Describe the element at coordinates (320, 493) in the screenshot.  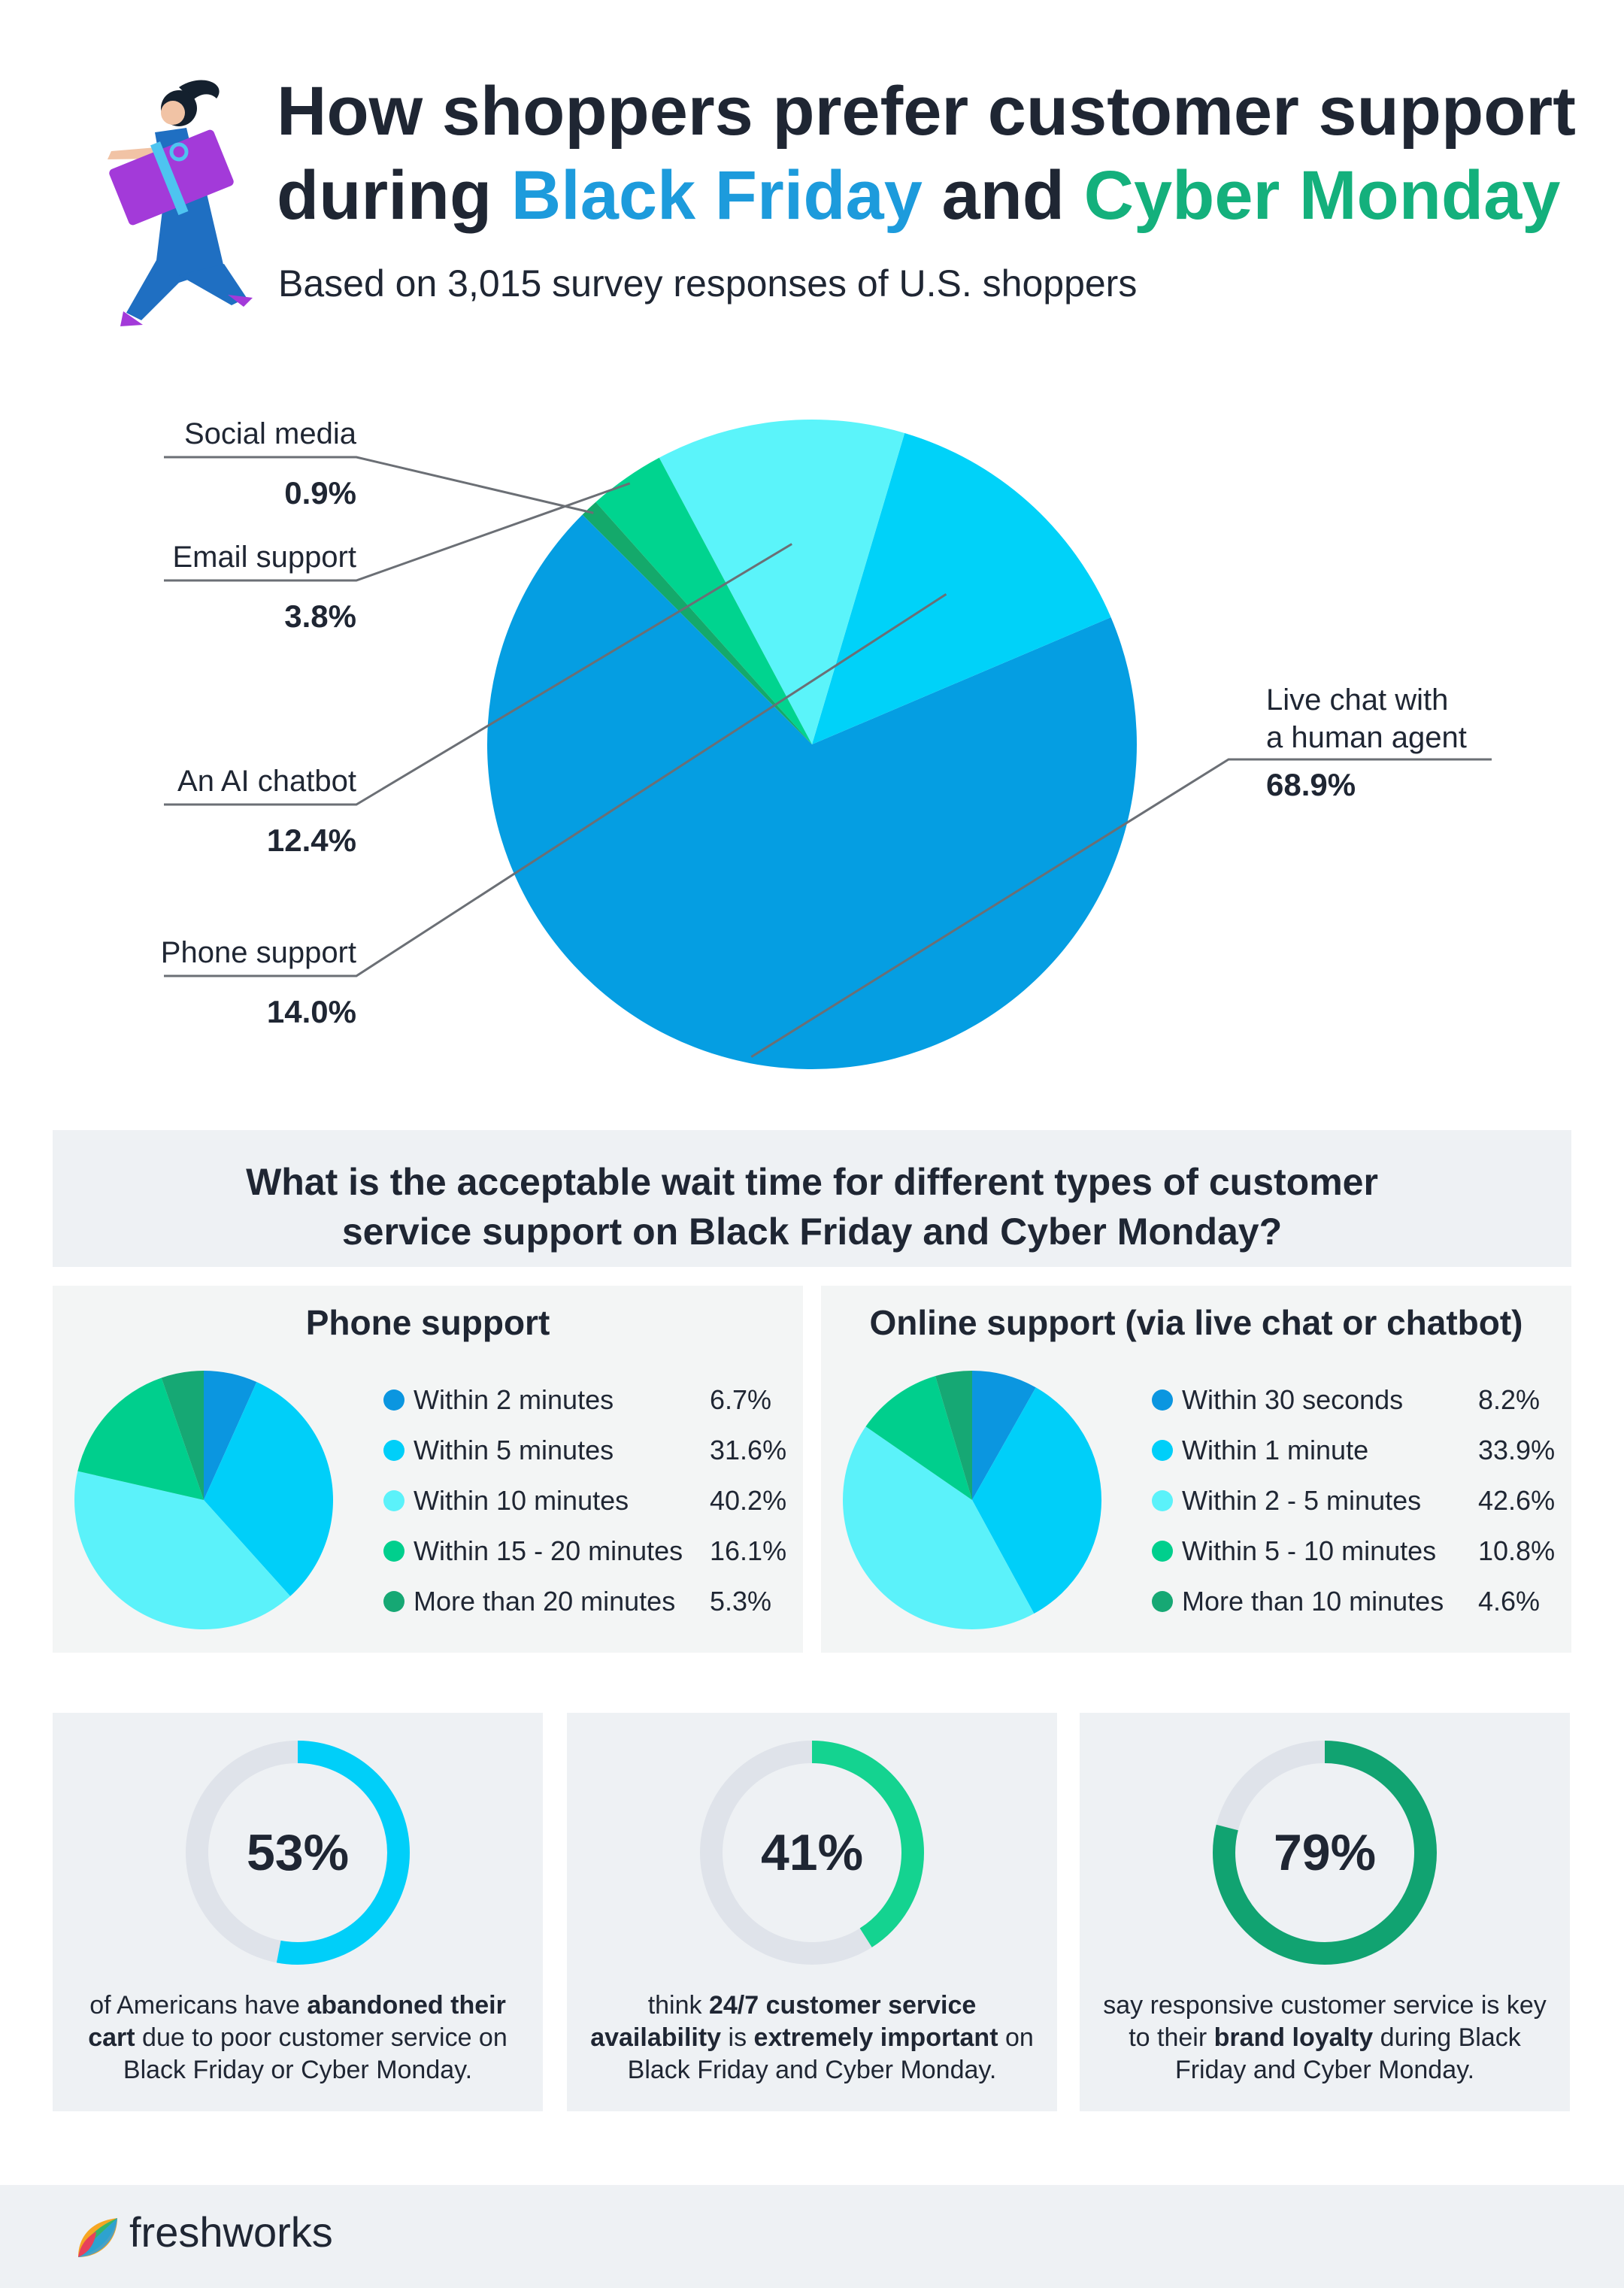
I see `pie-value-social-media: 0.9%` at that location.